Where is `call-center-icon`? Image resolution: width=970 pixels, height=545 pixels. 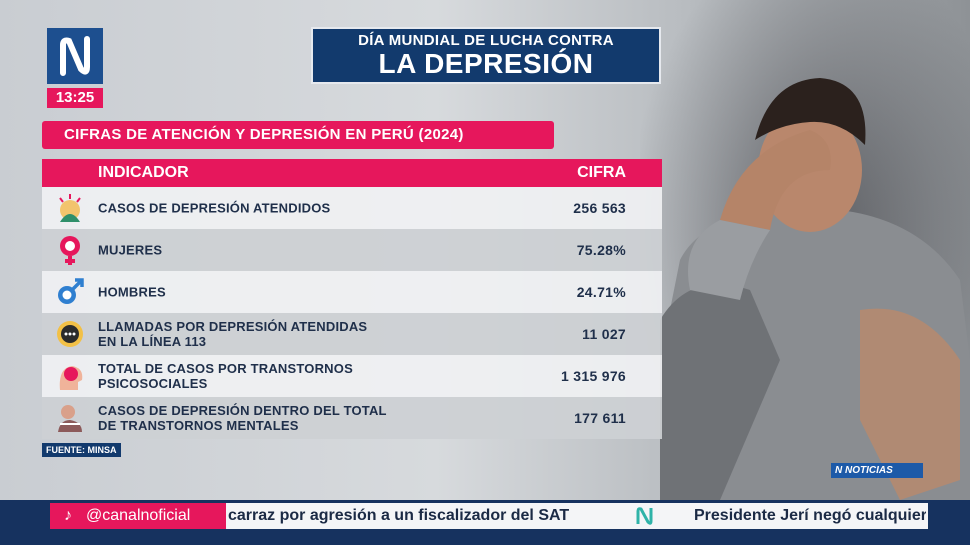
call-center-icon is located at coordinates (70, 334).